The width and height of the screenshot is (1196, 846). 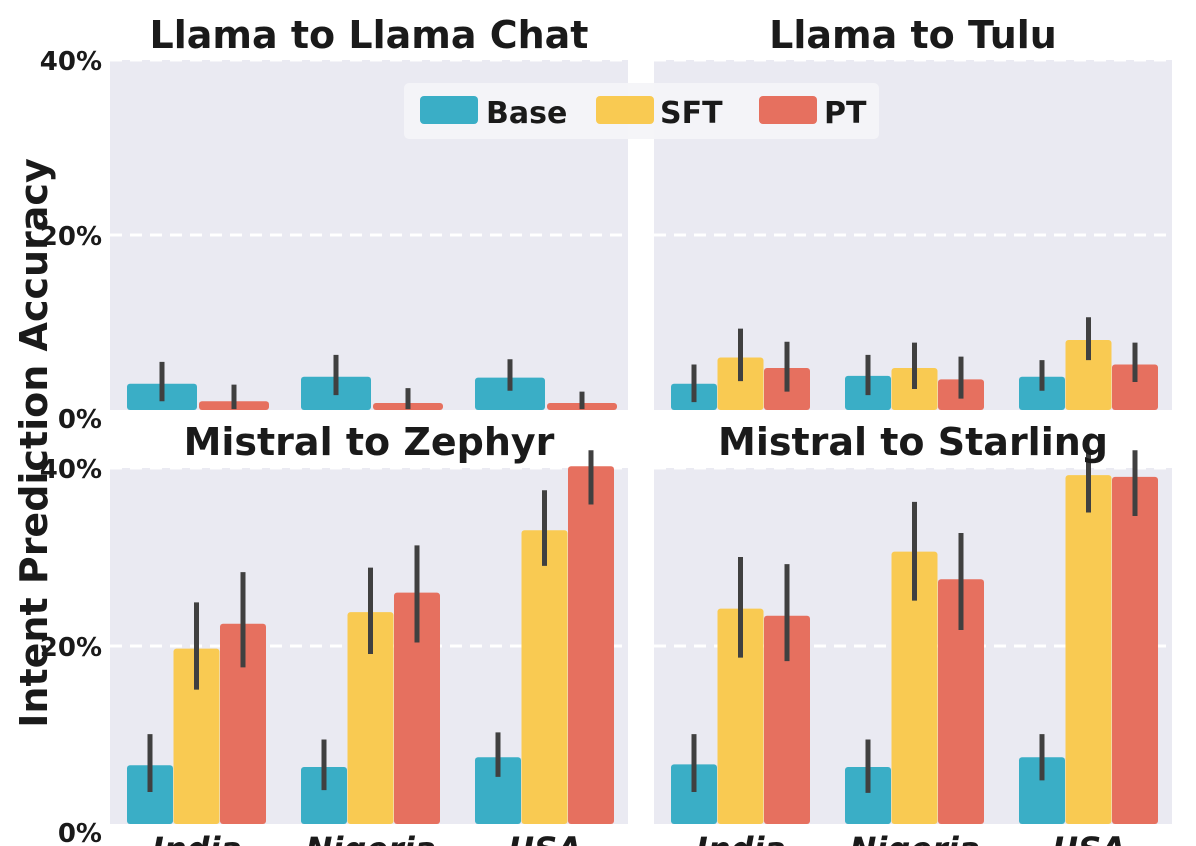 I want to click on x-tick-mistral-to-zephyr-india: India, so click(x=197, y=838).